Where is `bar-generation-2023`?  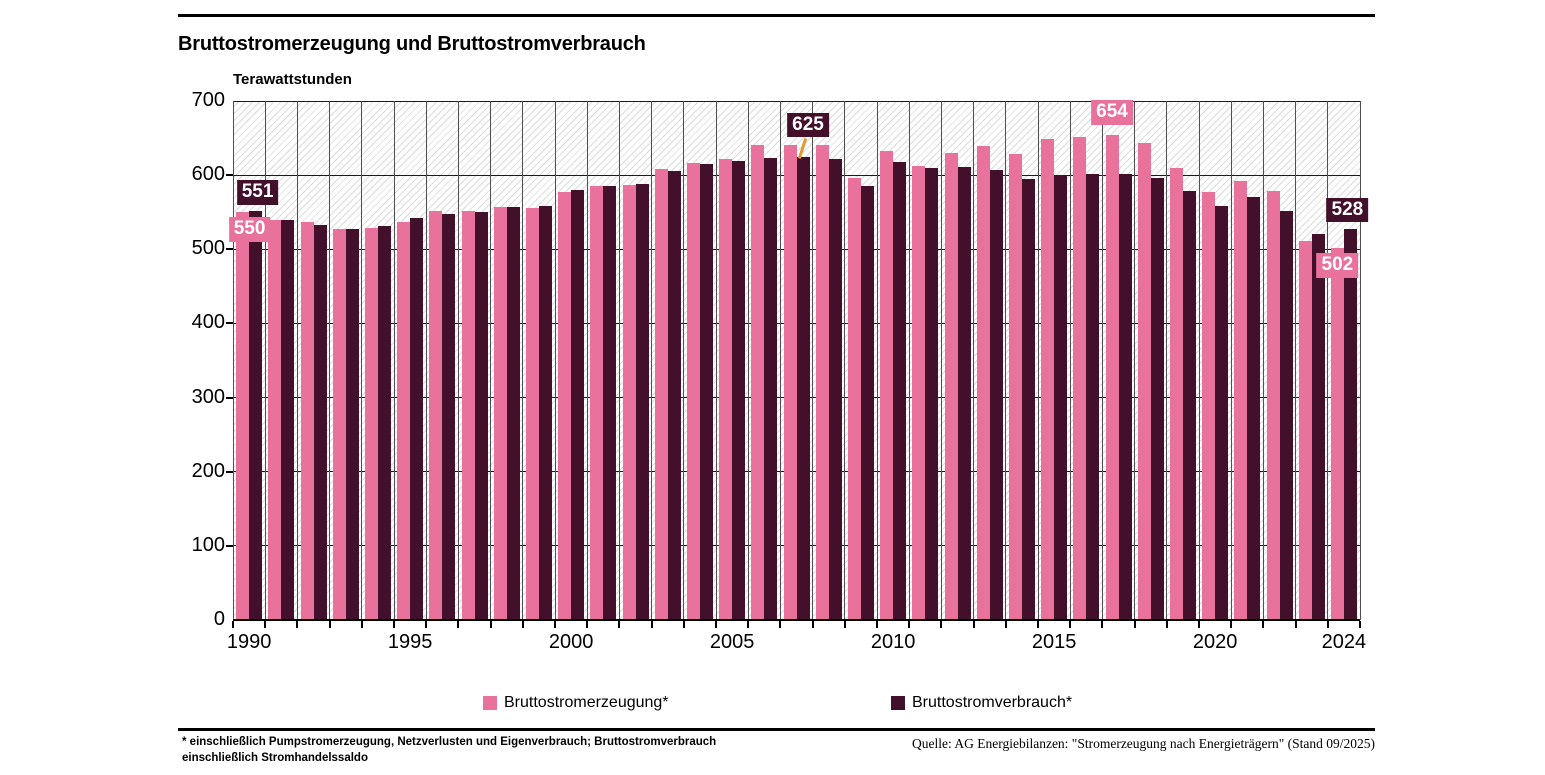 bar-generation-2023 is located at coordinates (1305, 430).